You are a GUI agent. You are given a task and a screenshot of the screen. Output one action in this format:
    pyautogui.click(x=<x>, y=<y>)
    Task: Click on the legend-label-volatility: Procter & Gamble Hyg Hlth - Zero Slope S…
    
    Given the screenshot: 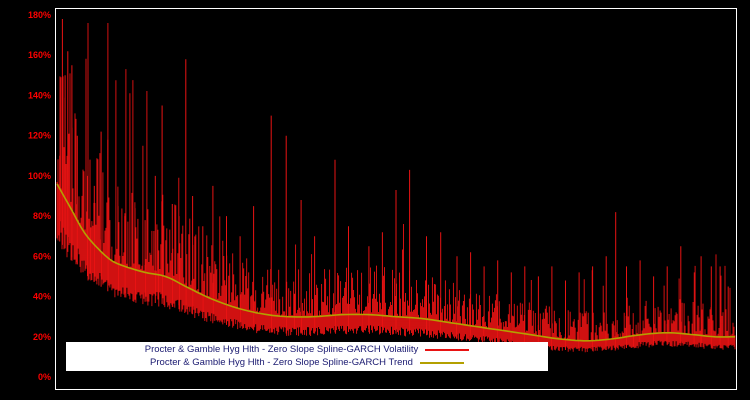 What is the action you would take?
    pyautogui.click(x=281, y=349)
    